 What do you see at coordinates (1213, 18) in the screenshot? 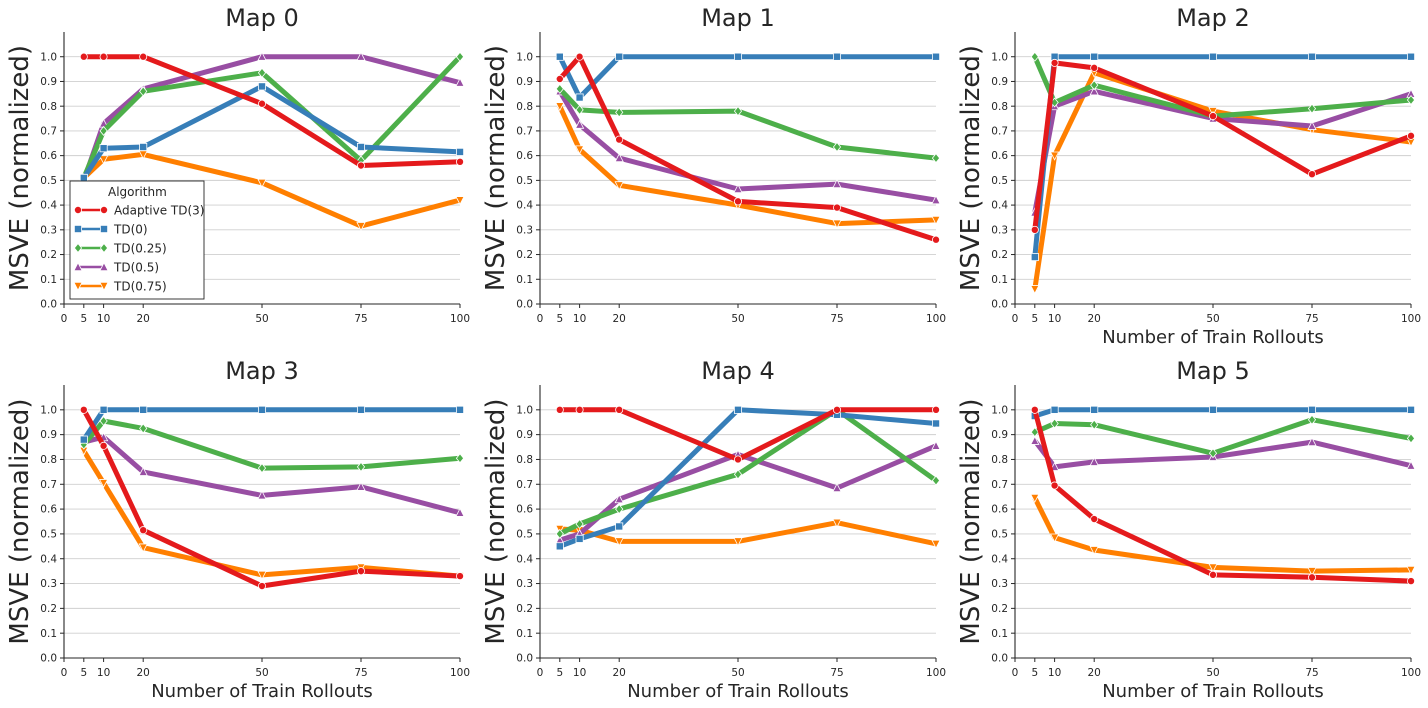
I see `chart-title: Map 2` at bounding box center [1213, 18].